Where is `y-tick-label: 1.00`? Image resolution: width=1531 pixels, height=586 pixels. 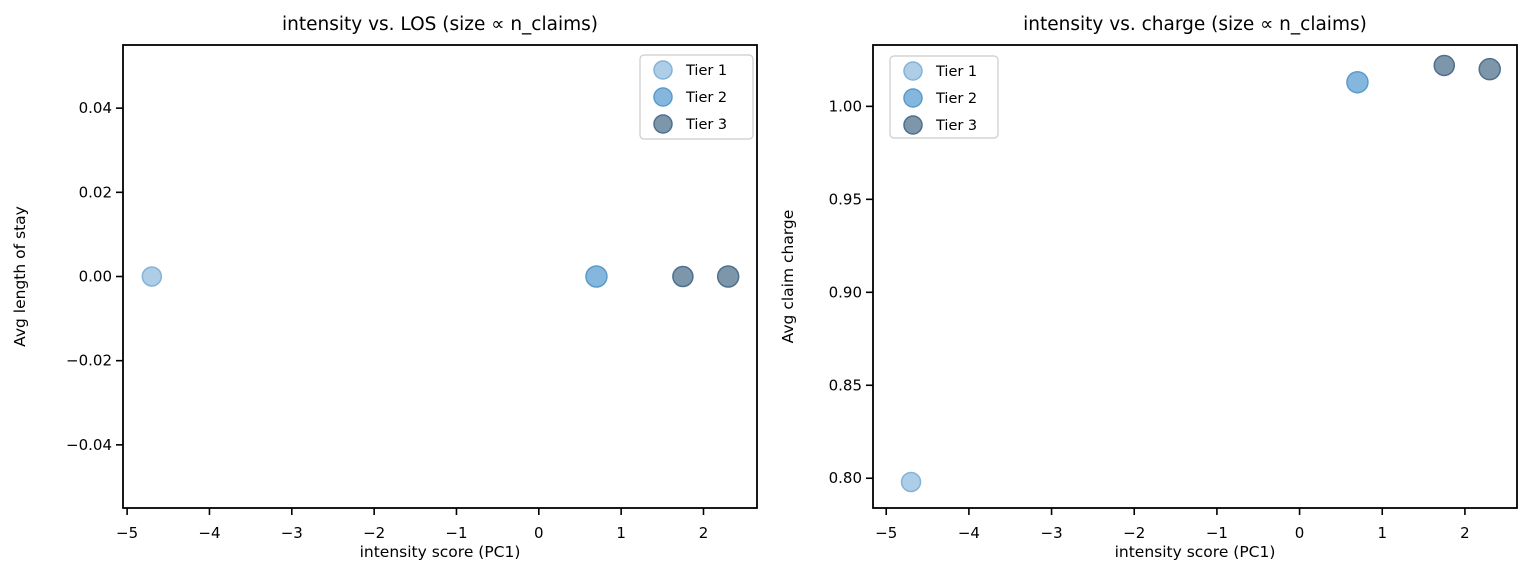 y-tick-label: 1.00 is located at coordinates (845, 106).